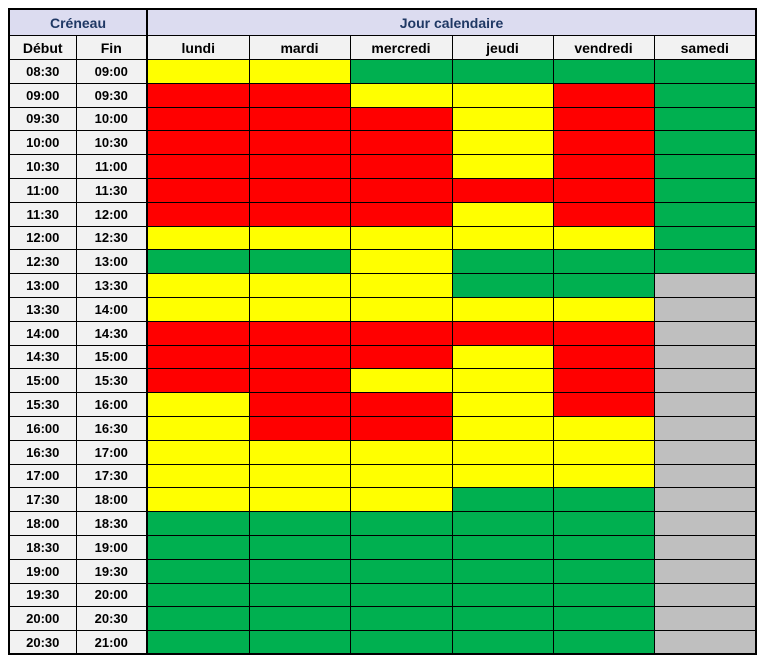 This screenshot has width=765, height=661. Describe the element at coordinates (299, 642) in the screenshot. I see `slot-mardi-2030` at that location.